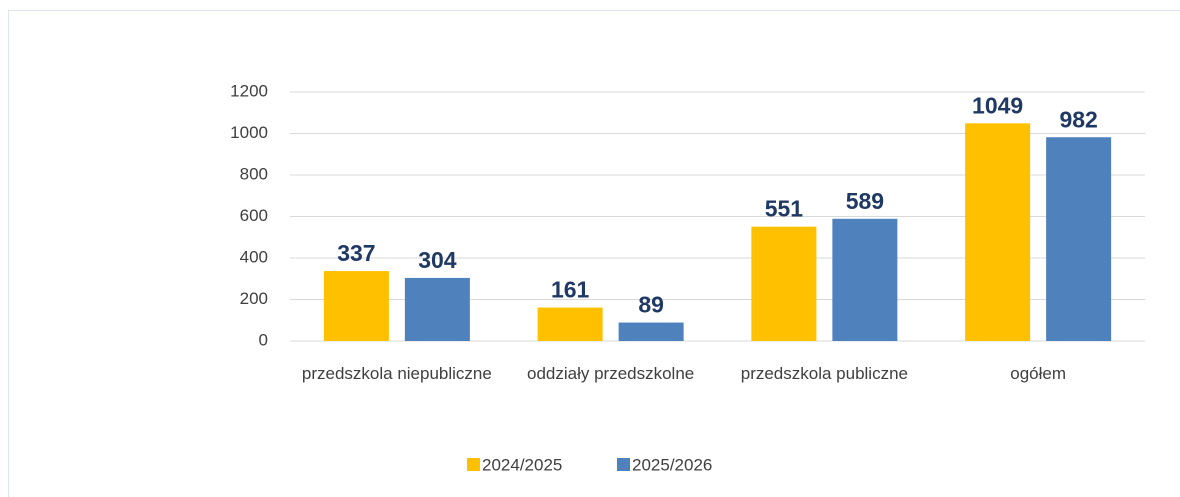 The image size is (1180, 497). I want to click on data-label: 982, so click(1078, 119).